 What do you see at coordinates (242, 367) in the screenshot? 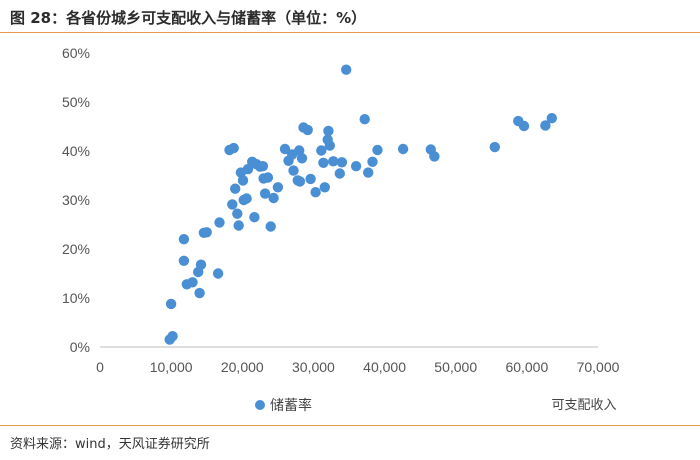
I see `x-tick-label: 20,000` at bounding box center [242, 367].